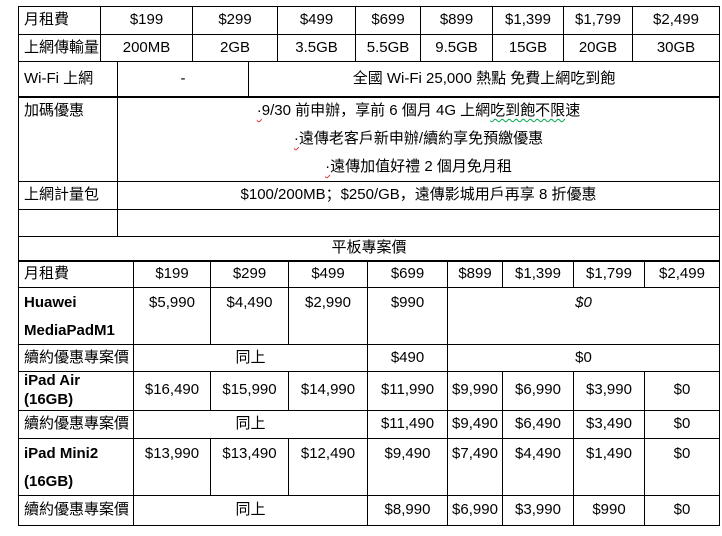  I want to click on huawei-merged-zero-price: $0, so click(583, 316).